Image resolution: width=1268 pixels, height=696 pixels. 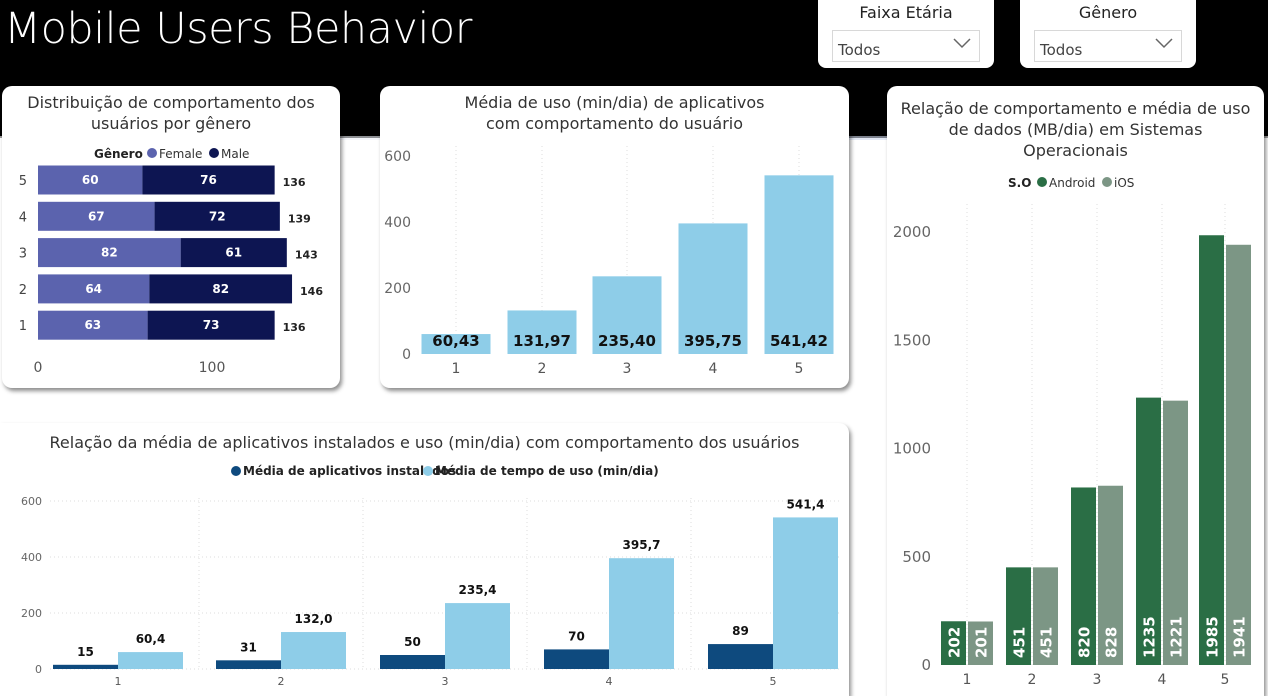 What do you see at coordinates (1085, 642) in the screenshot?
I see `data-label: 820` at bounding box center [1085, 642].